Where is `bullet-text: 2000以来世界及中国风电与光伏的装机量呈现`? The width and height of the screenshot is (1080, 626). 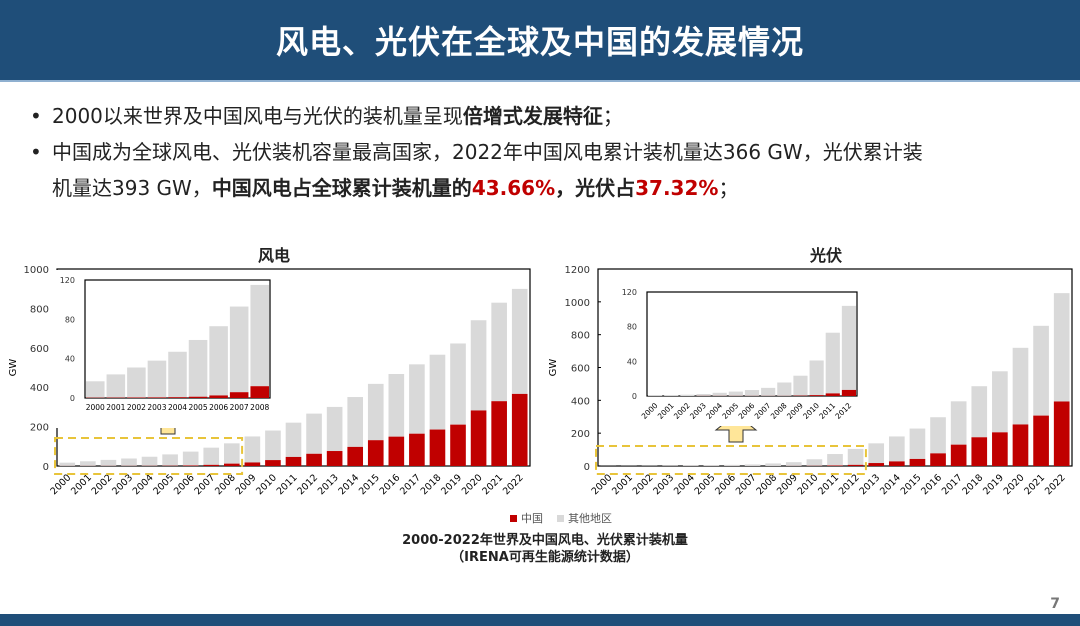
bullet-text: 2000以来世界及中国风电与光伏的装机量呈现 is located at coordinates (257, 116).